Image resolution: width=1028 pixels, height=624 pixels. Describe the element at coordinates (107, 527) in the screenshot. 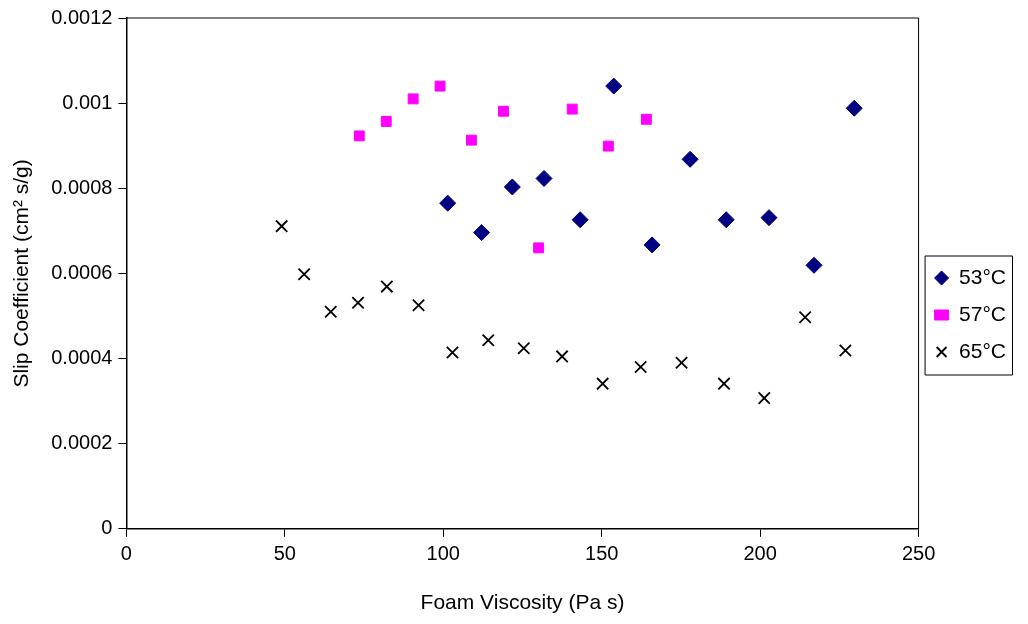

I see `y-tick-label: 0` at that location.